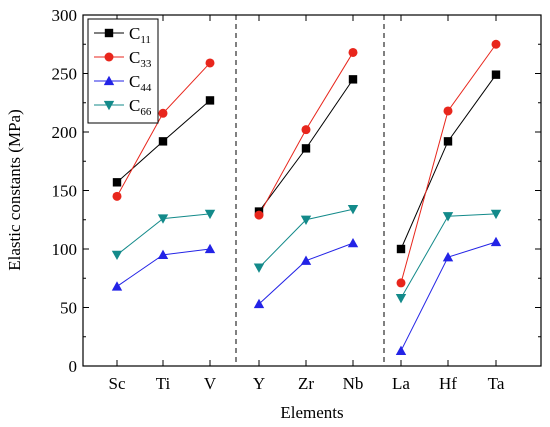 The height and width of the screenshot is (427, 550). Describe the element at coordinates (163, 113) in the screenshot. I see `data-point-c33-ti` at that location.